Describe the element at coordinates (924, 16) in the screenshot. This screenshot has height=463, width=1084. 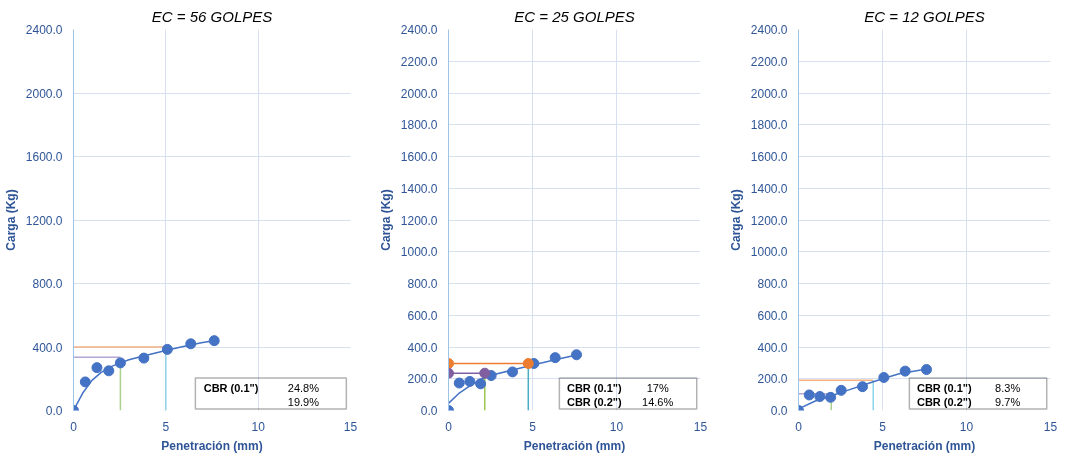
I see `chart-title: EC = 12 GOLPES` at that location.